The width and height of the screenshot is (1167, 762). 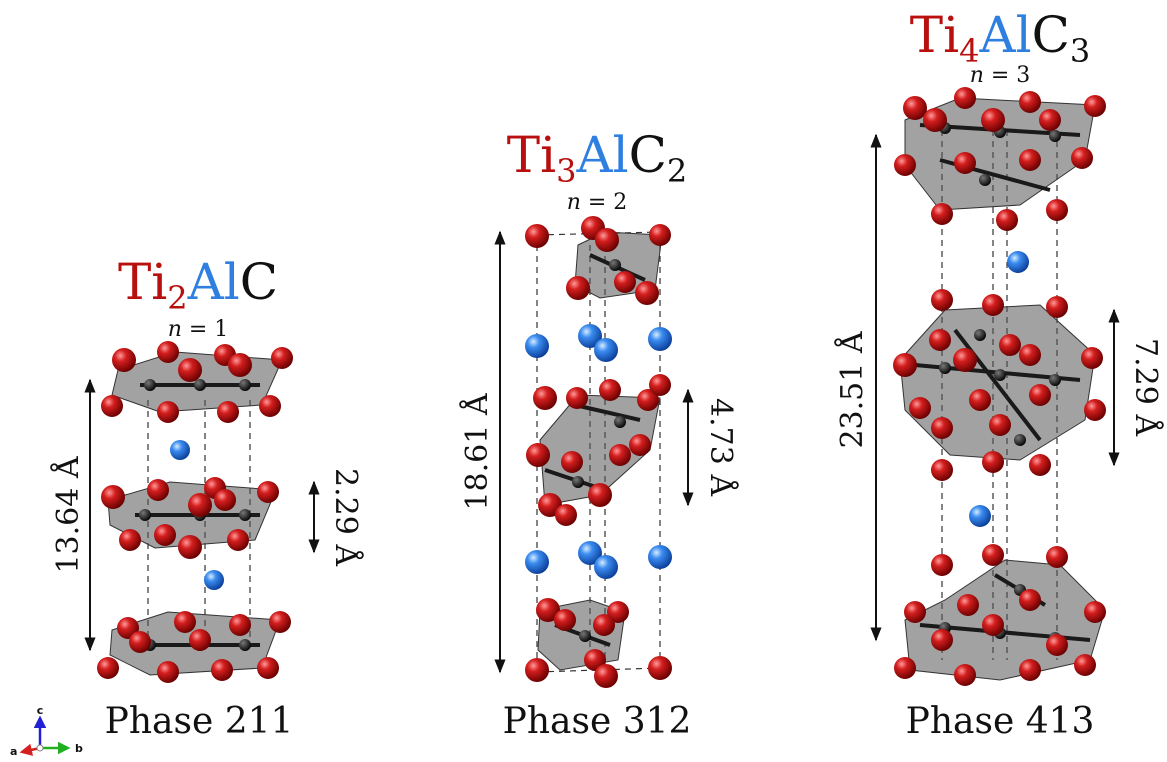 I want to click on layer-spacing-label-312: 4.73 Å, so click(x=721, y=447).